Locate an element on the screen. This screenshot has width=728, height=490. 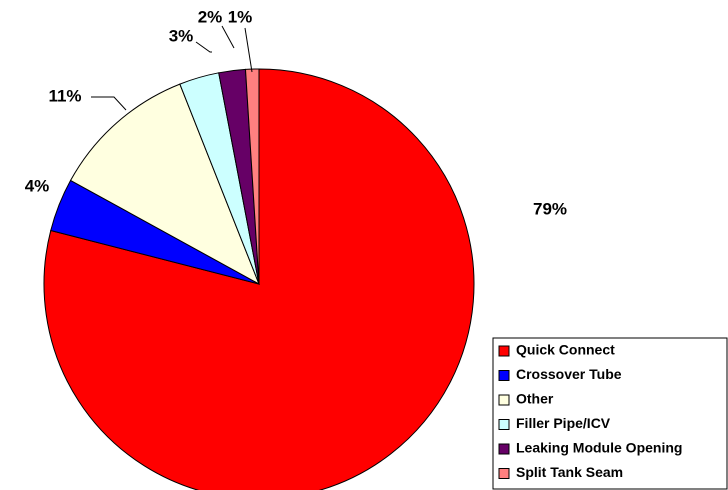
data-label: 3% is located at coordinates (181, 35).